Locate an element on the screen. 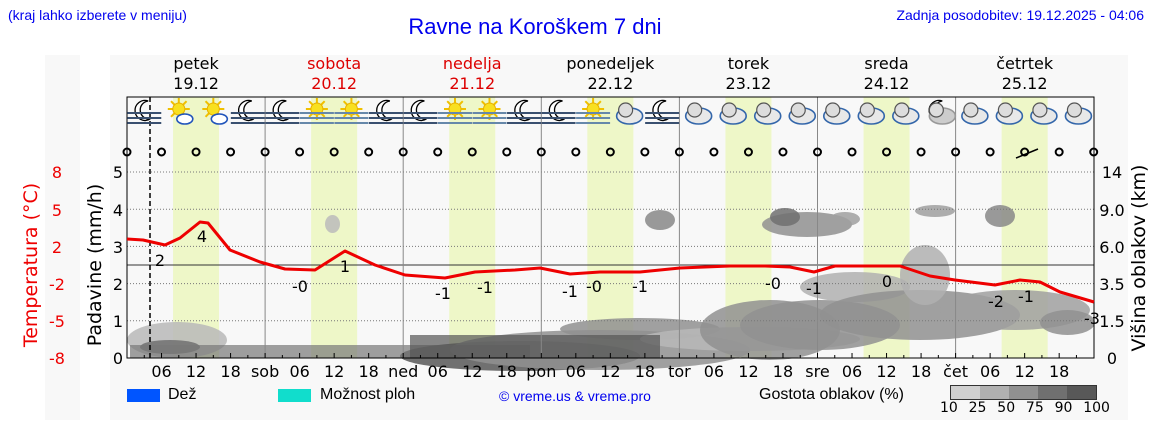 The image size is (1152, 443). day-date: 23.12 is located at coordinates (749, 83).